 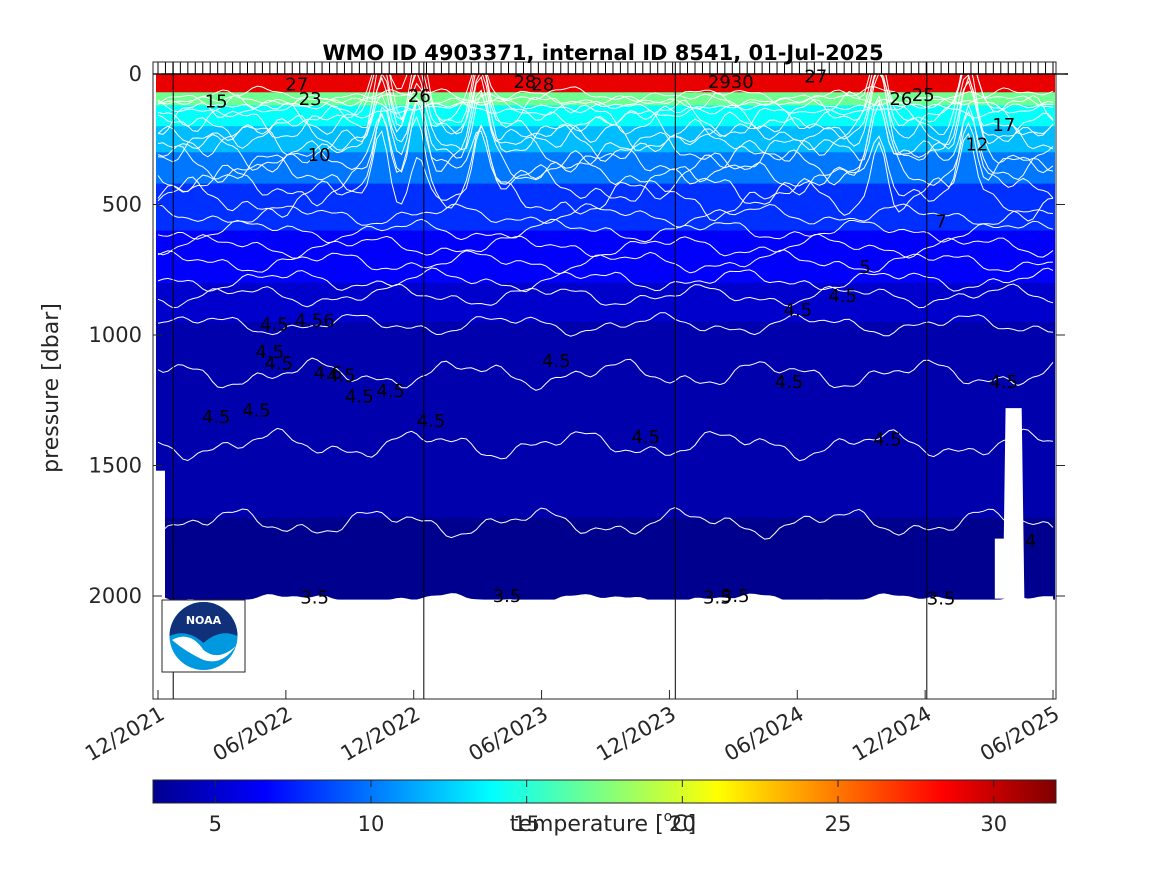 What do you see at coordinates (122, 205) in the screenshot?
I see `y-tick-label: 500` at bounding box center [122, 205].